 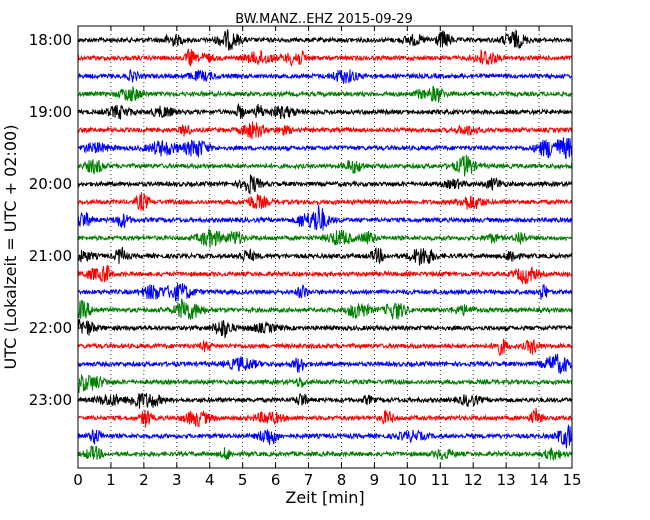 What do you see at coordinates (243, 480) in the screenshot?
I see `x-tick-label-5: 5` at bounding box center [243, 480].